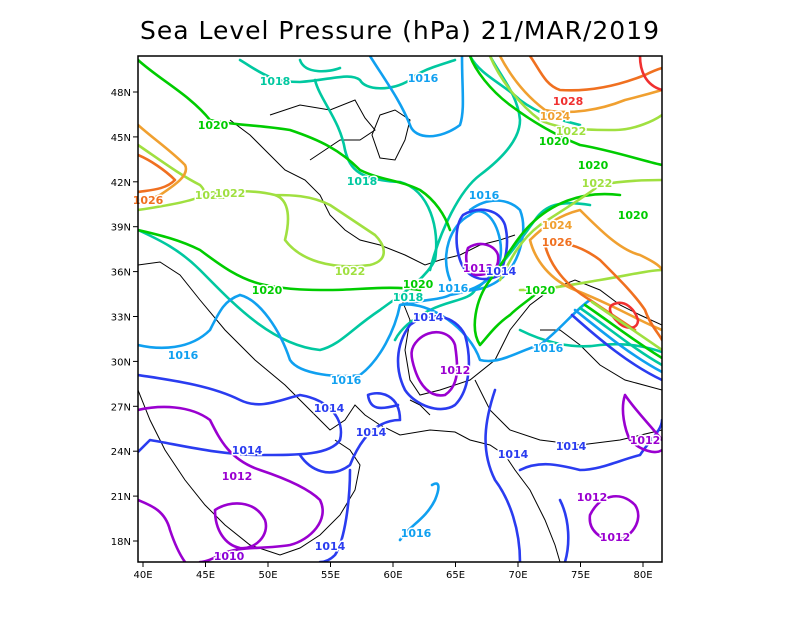 The width and height of the screenshot is (800, 618). I want to click on y-tick-label: 30N, so click(121, 362).